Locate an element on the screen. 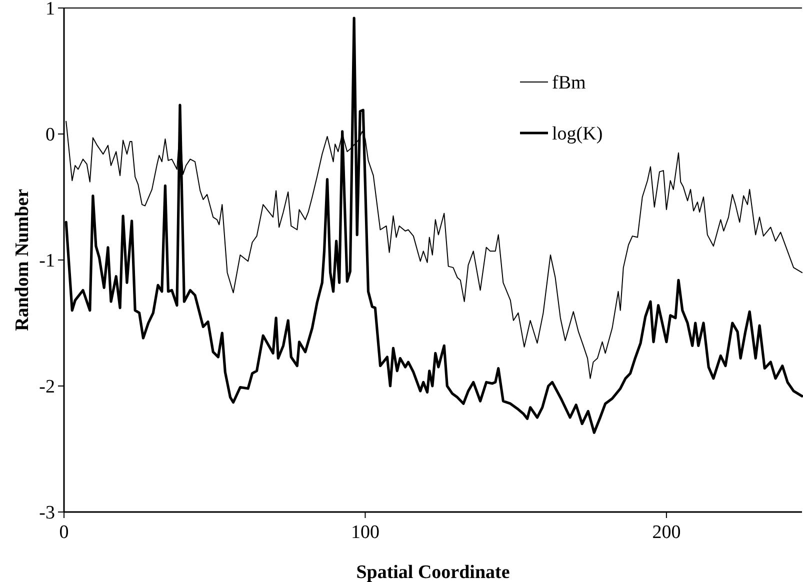 Image resolution: width=803 pixels, height=582 pixels. y-tick-label: -2 is located at coordinates (47, 387).